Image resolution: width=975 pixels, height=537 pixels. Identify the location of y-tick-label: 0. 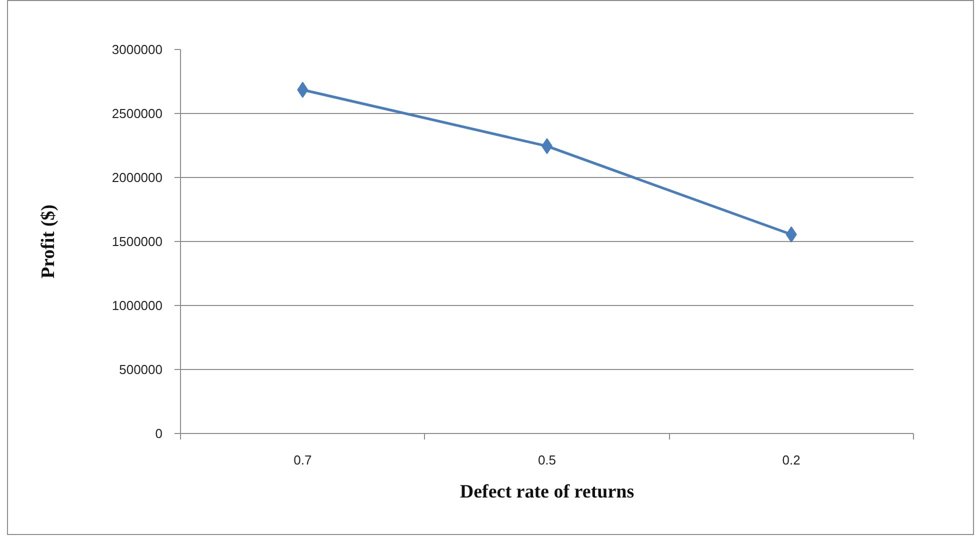
(159, 433).